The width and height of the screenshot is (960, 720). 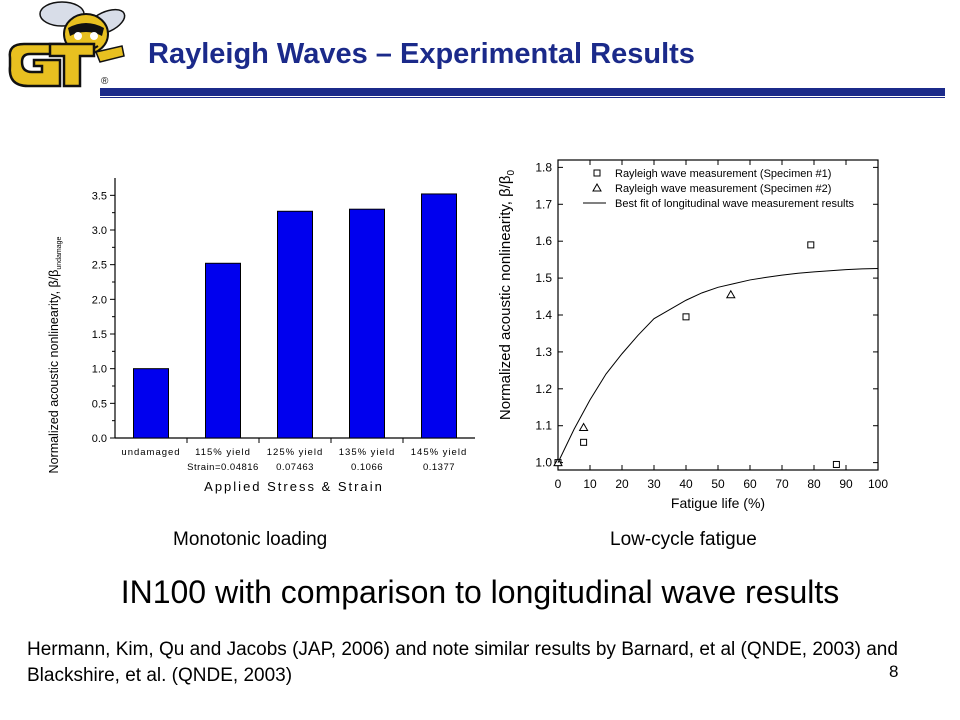 What do you see at coordinates (367, 467) in the screenshot?
I see `bar-strain-label: 0.1066` at bounding box center [367, 467].